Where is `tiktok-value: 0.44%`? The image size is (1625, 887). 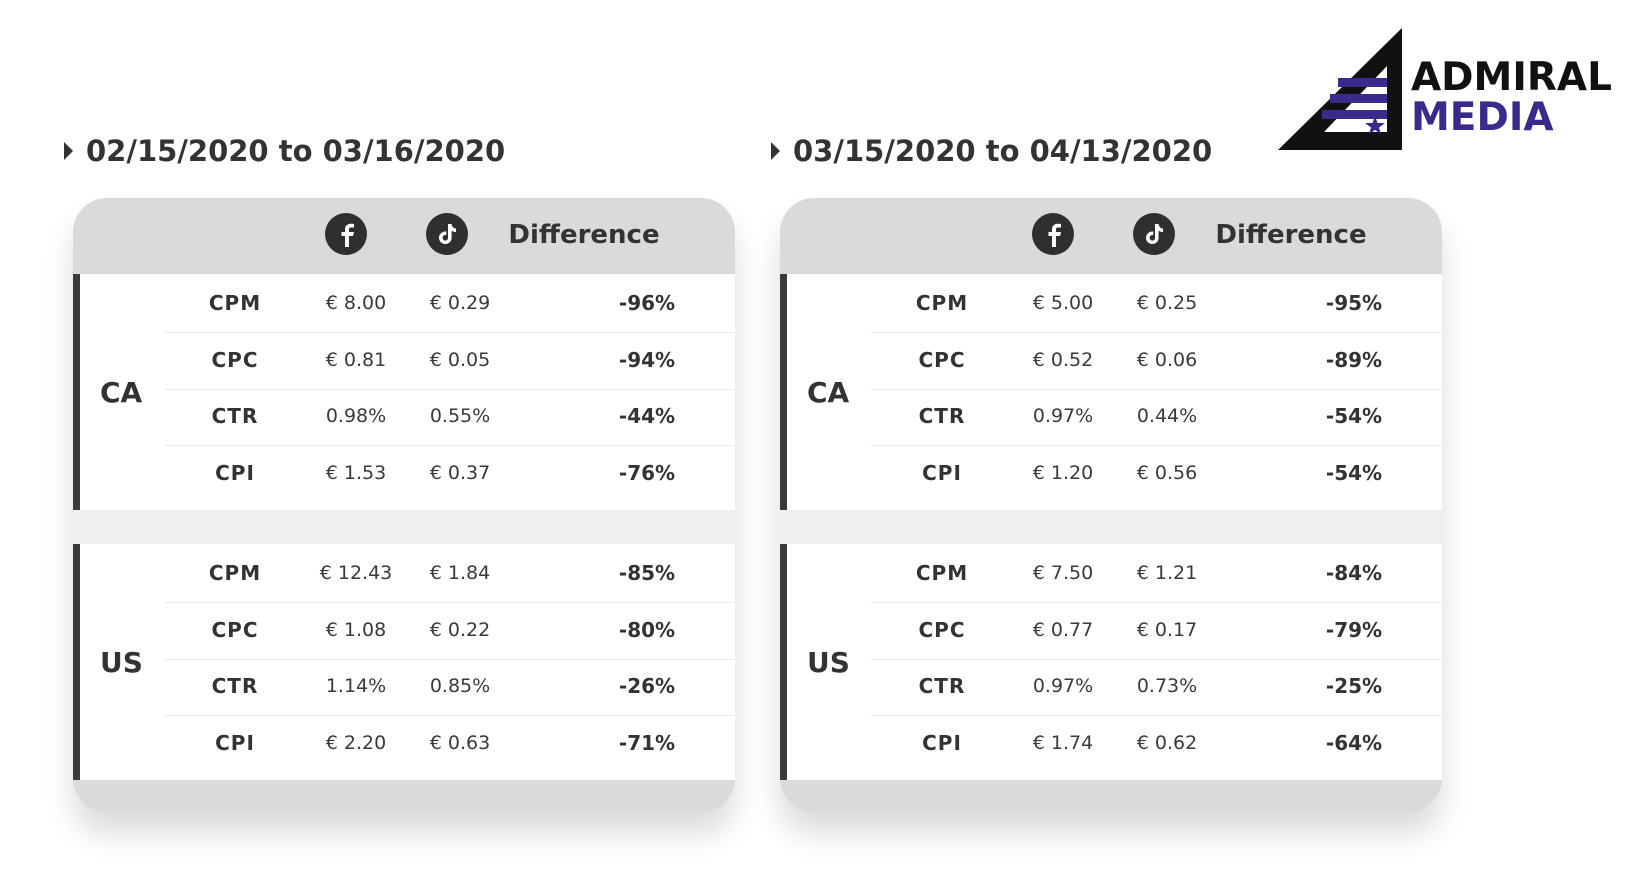 tiktok-value: 0.44% is located at coordinates (1167, 416).